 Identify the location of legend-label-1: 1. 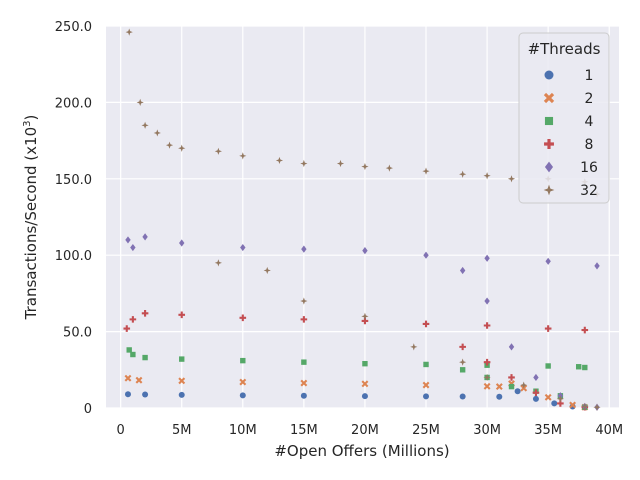
(589, 76).